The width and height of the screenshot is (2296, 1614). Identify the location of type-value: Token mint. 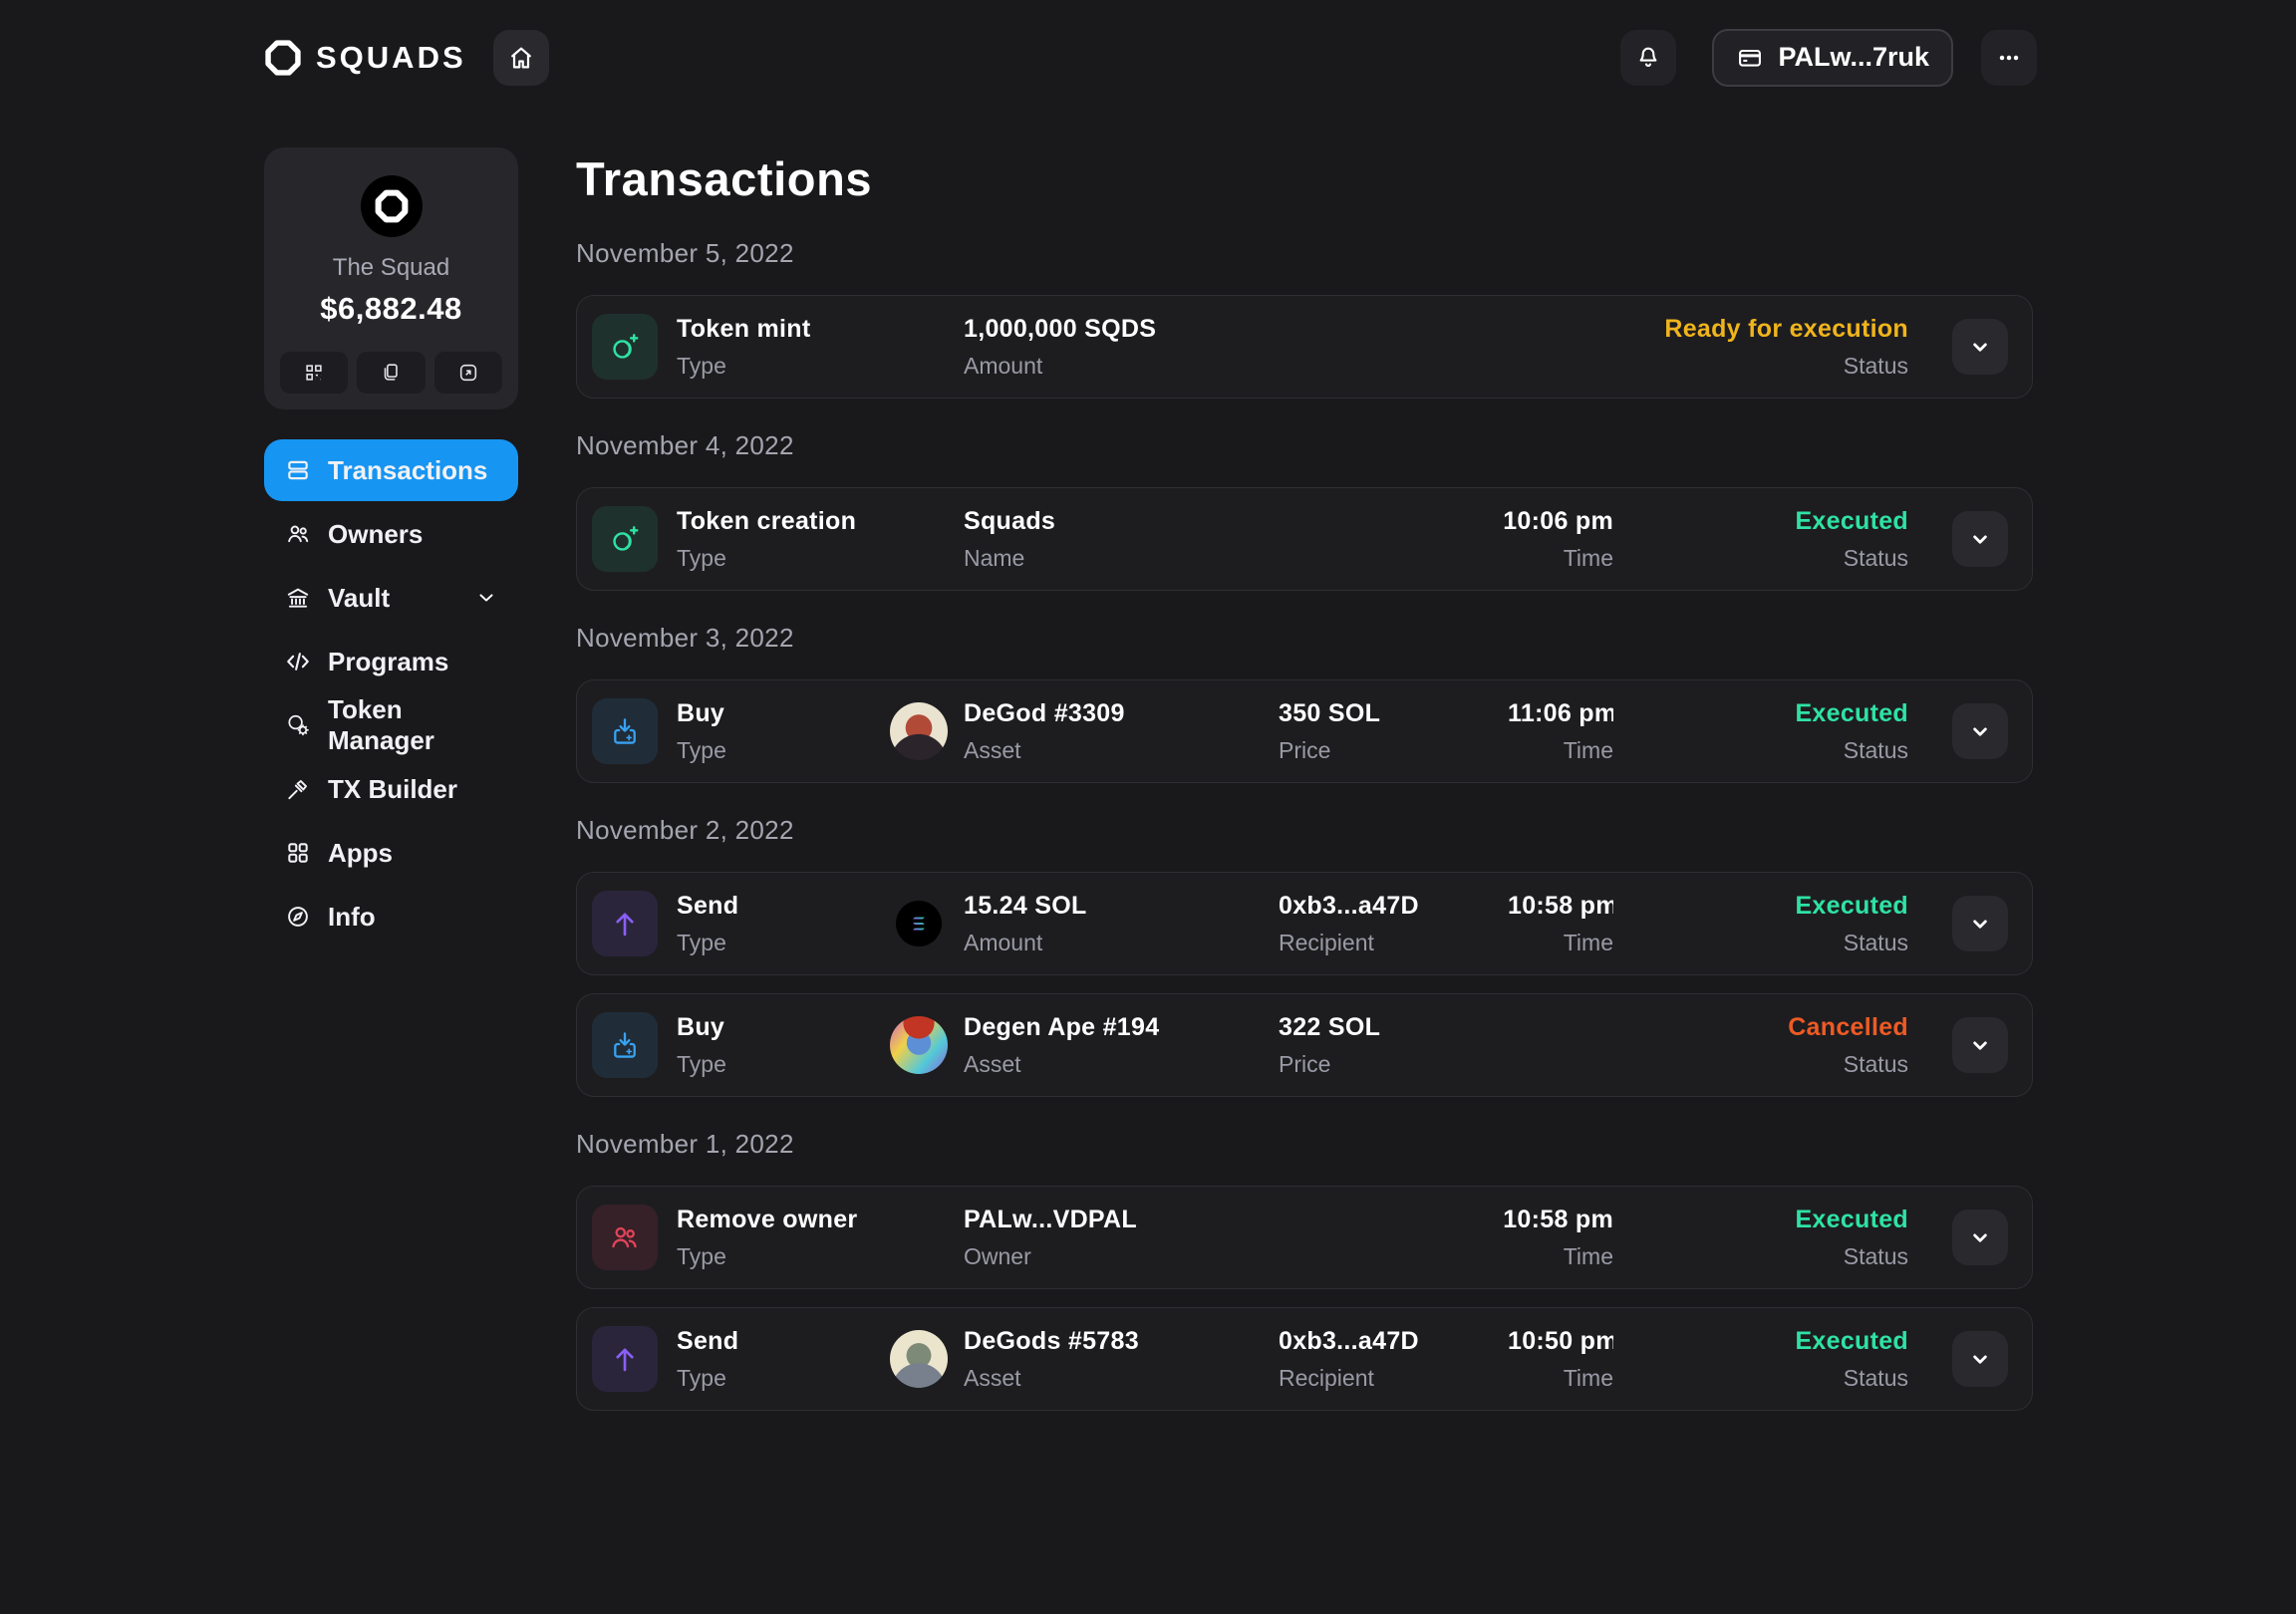
(744, 328).